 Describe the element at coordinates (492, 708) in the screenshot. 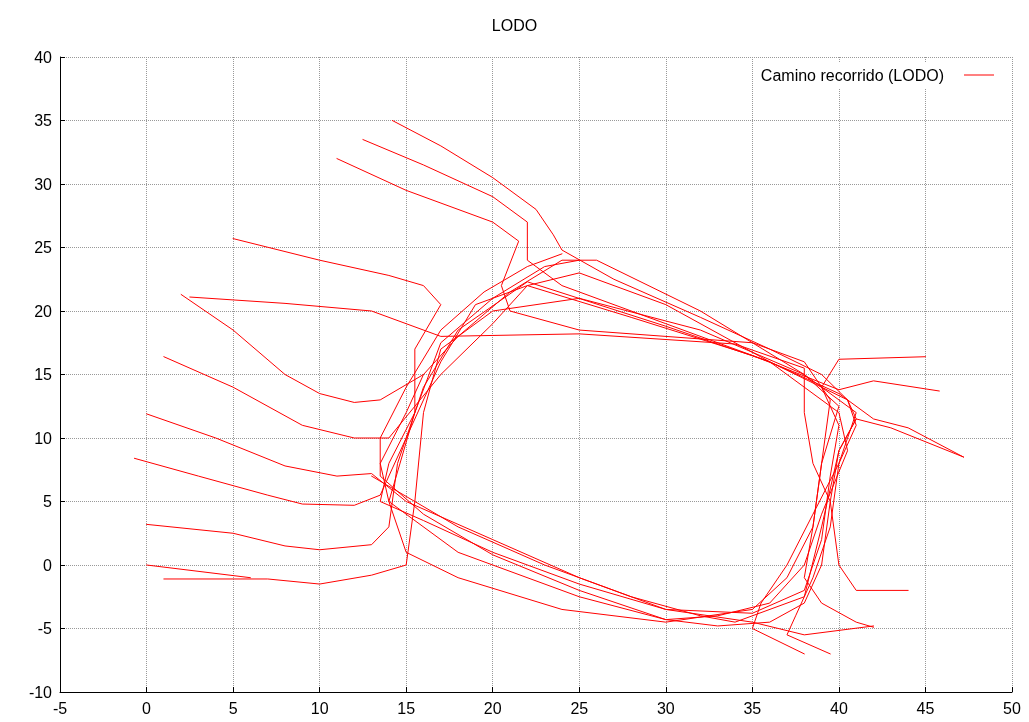

I see `x-tick-label: 20` at that location.